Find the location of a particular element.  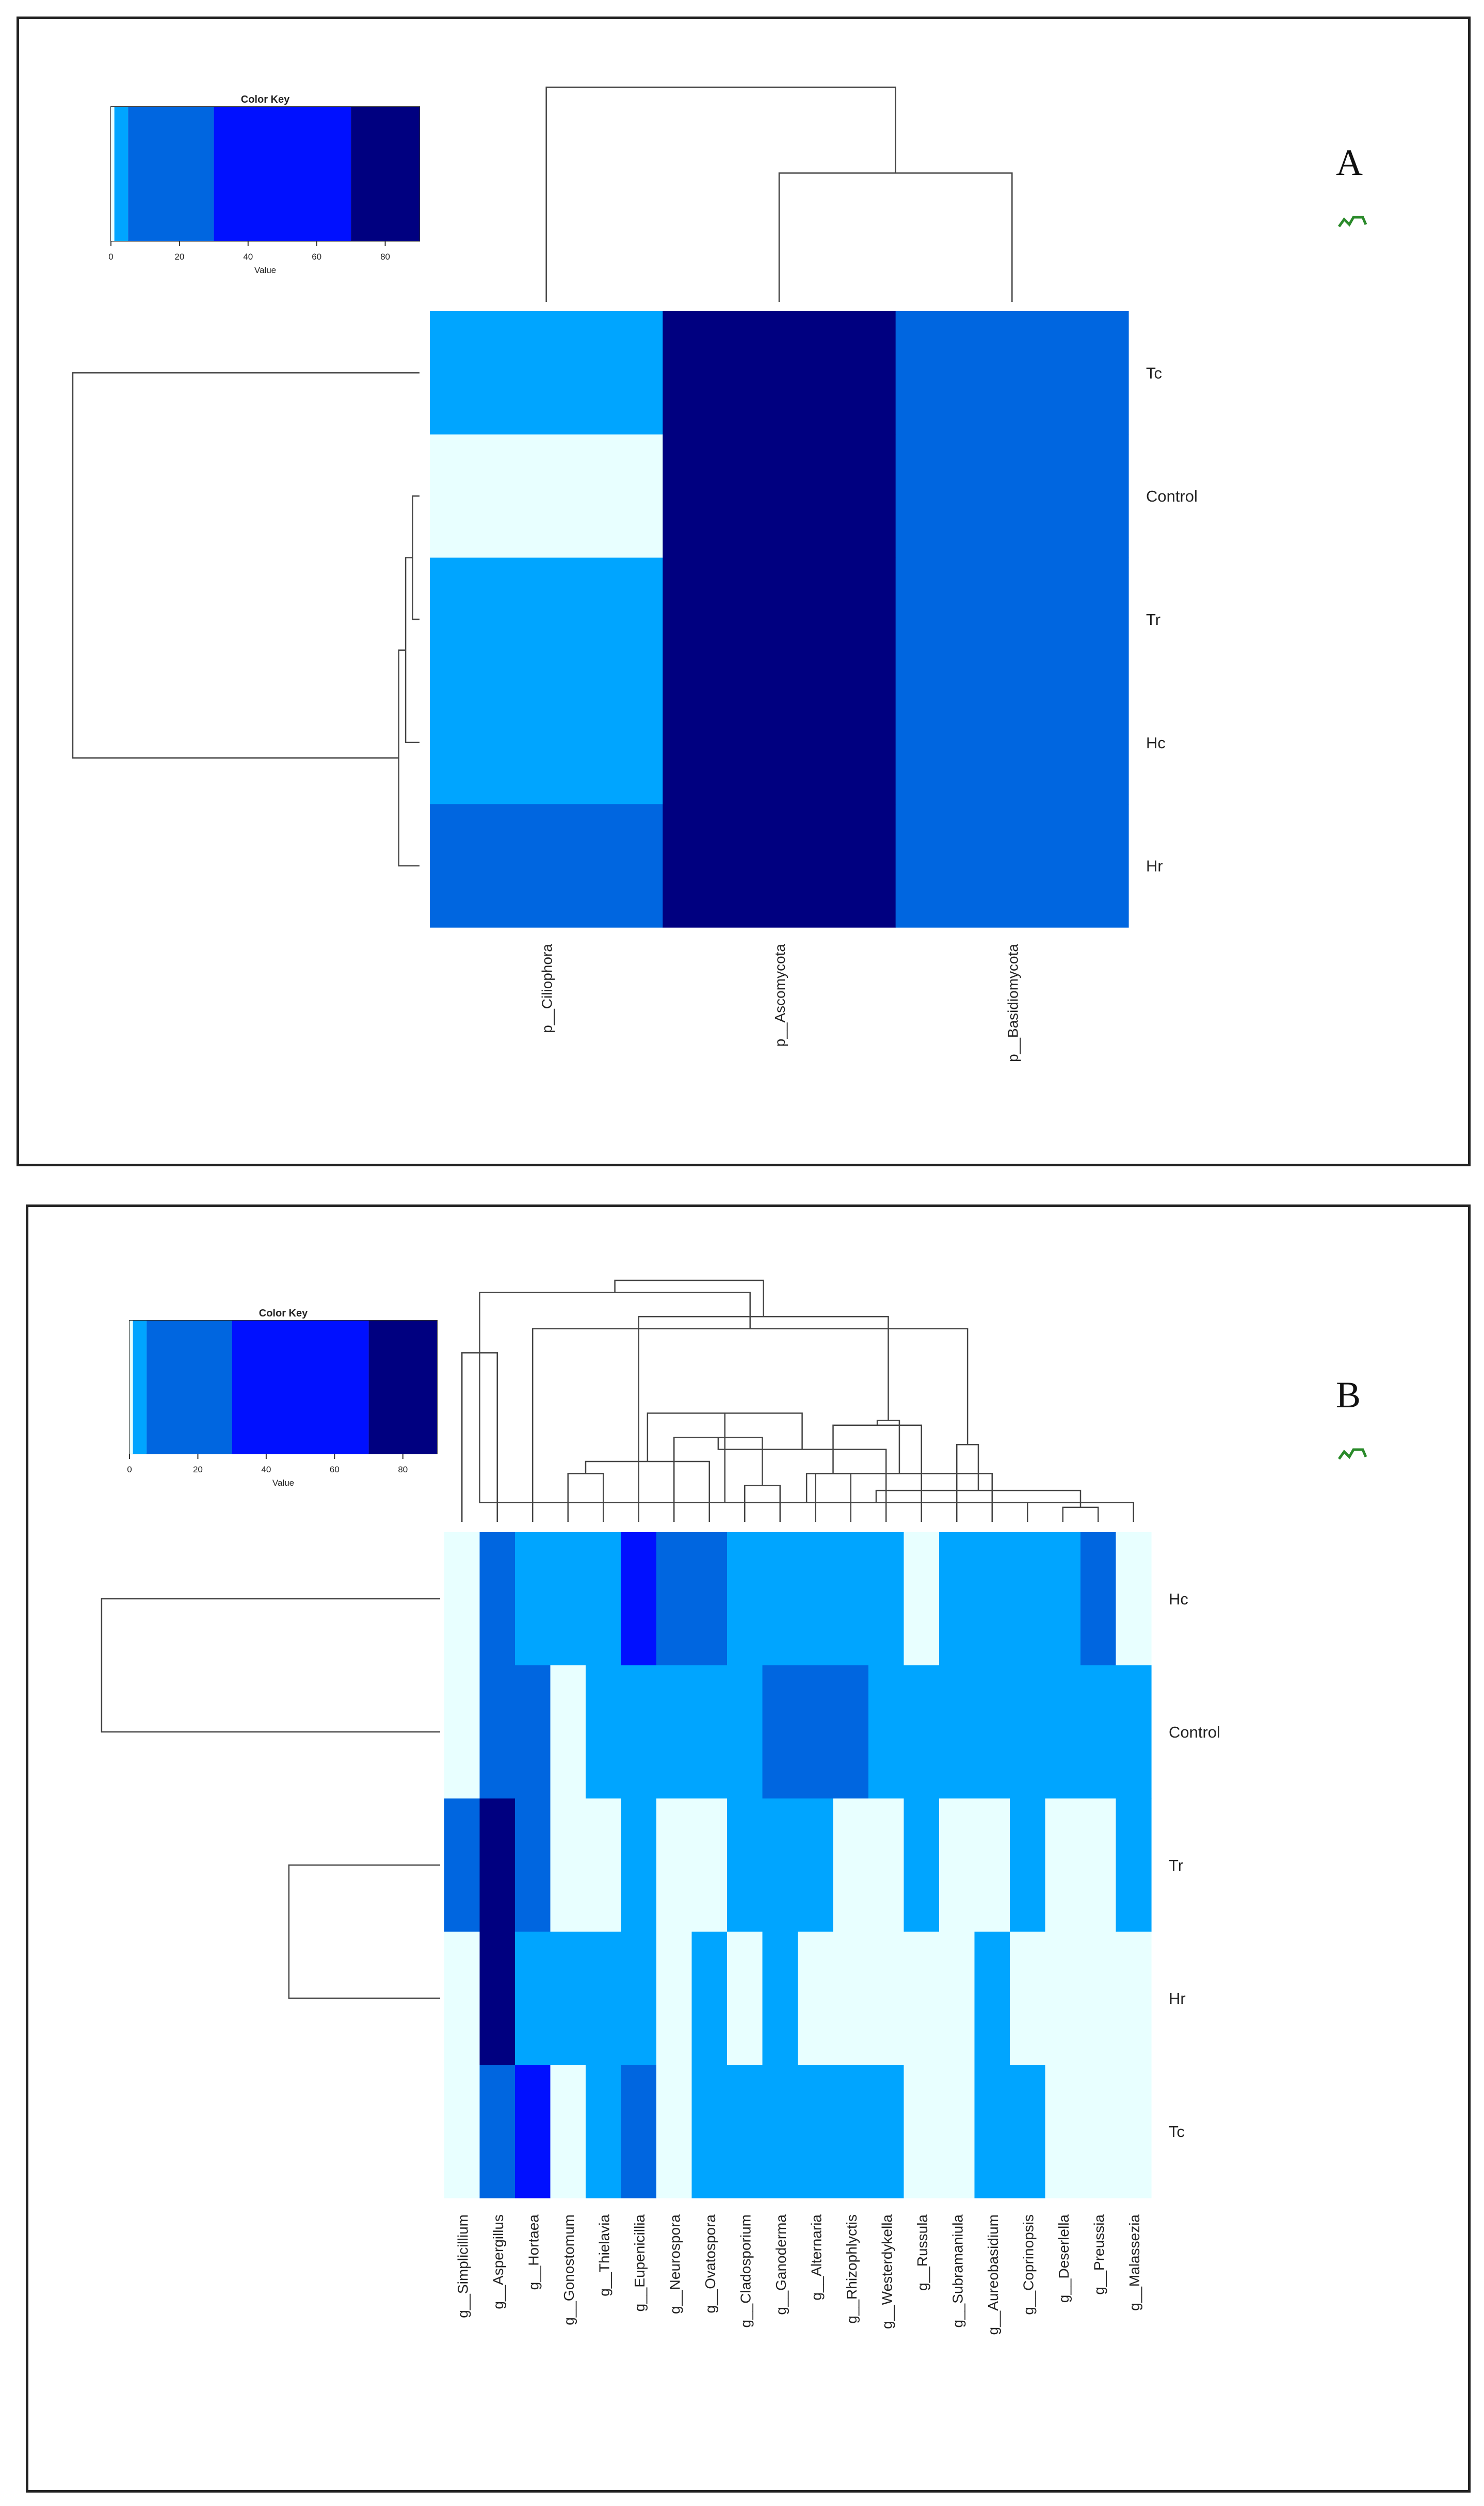

panel-mark-icon is located at coordinates (1352, 222).